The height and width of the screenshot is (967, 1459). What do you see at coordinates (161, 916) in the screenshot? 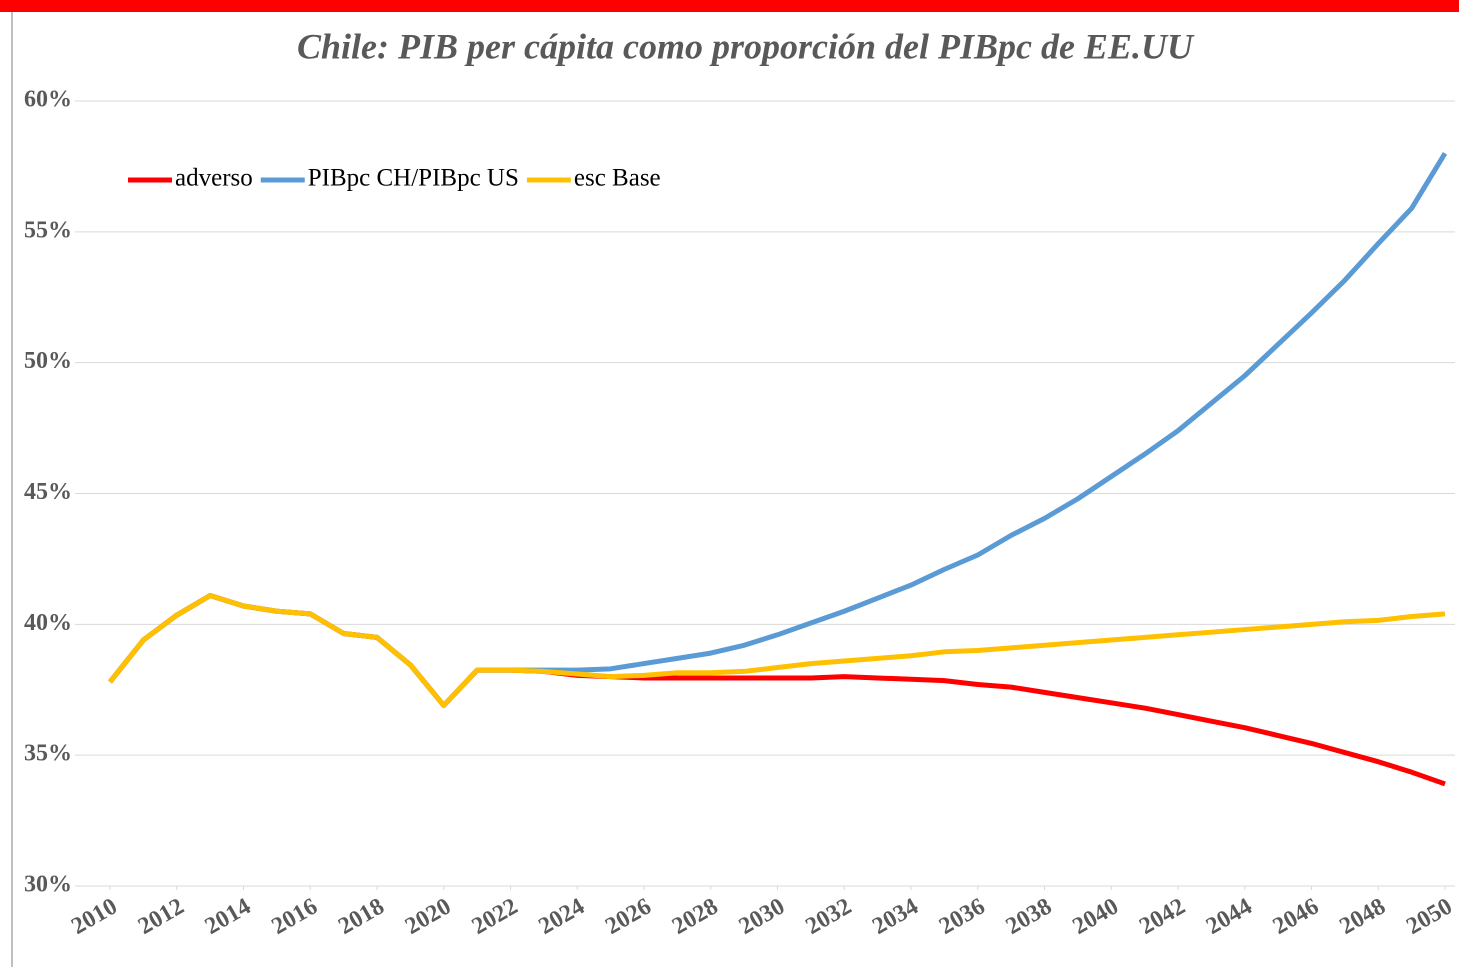
I see `x-tick-label: 2012` at bounding box center [161, 916].